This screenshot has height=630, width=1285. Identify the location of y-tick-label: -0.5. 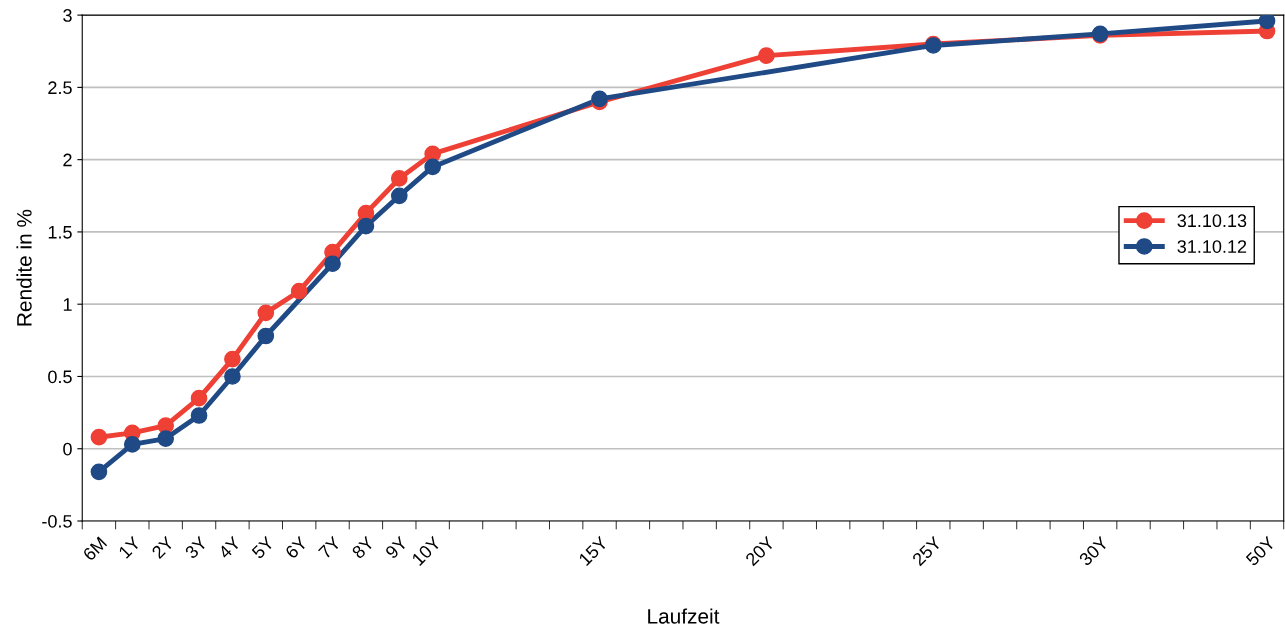
(57, 521).